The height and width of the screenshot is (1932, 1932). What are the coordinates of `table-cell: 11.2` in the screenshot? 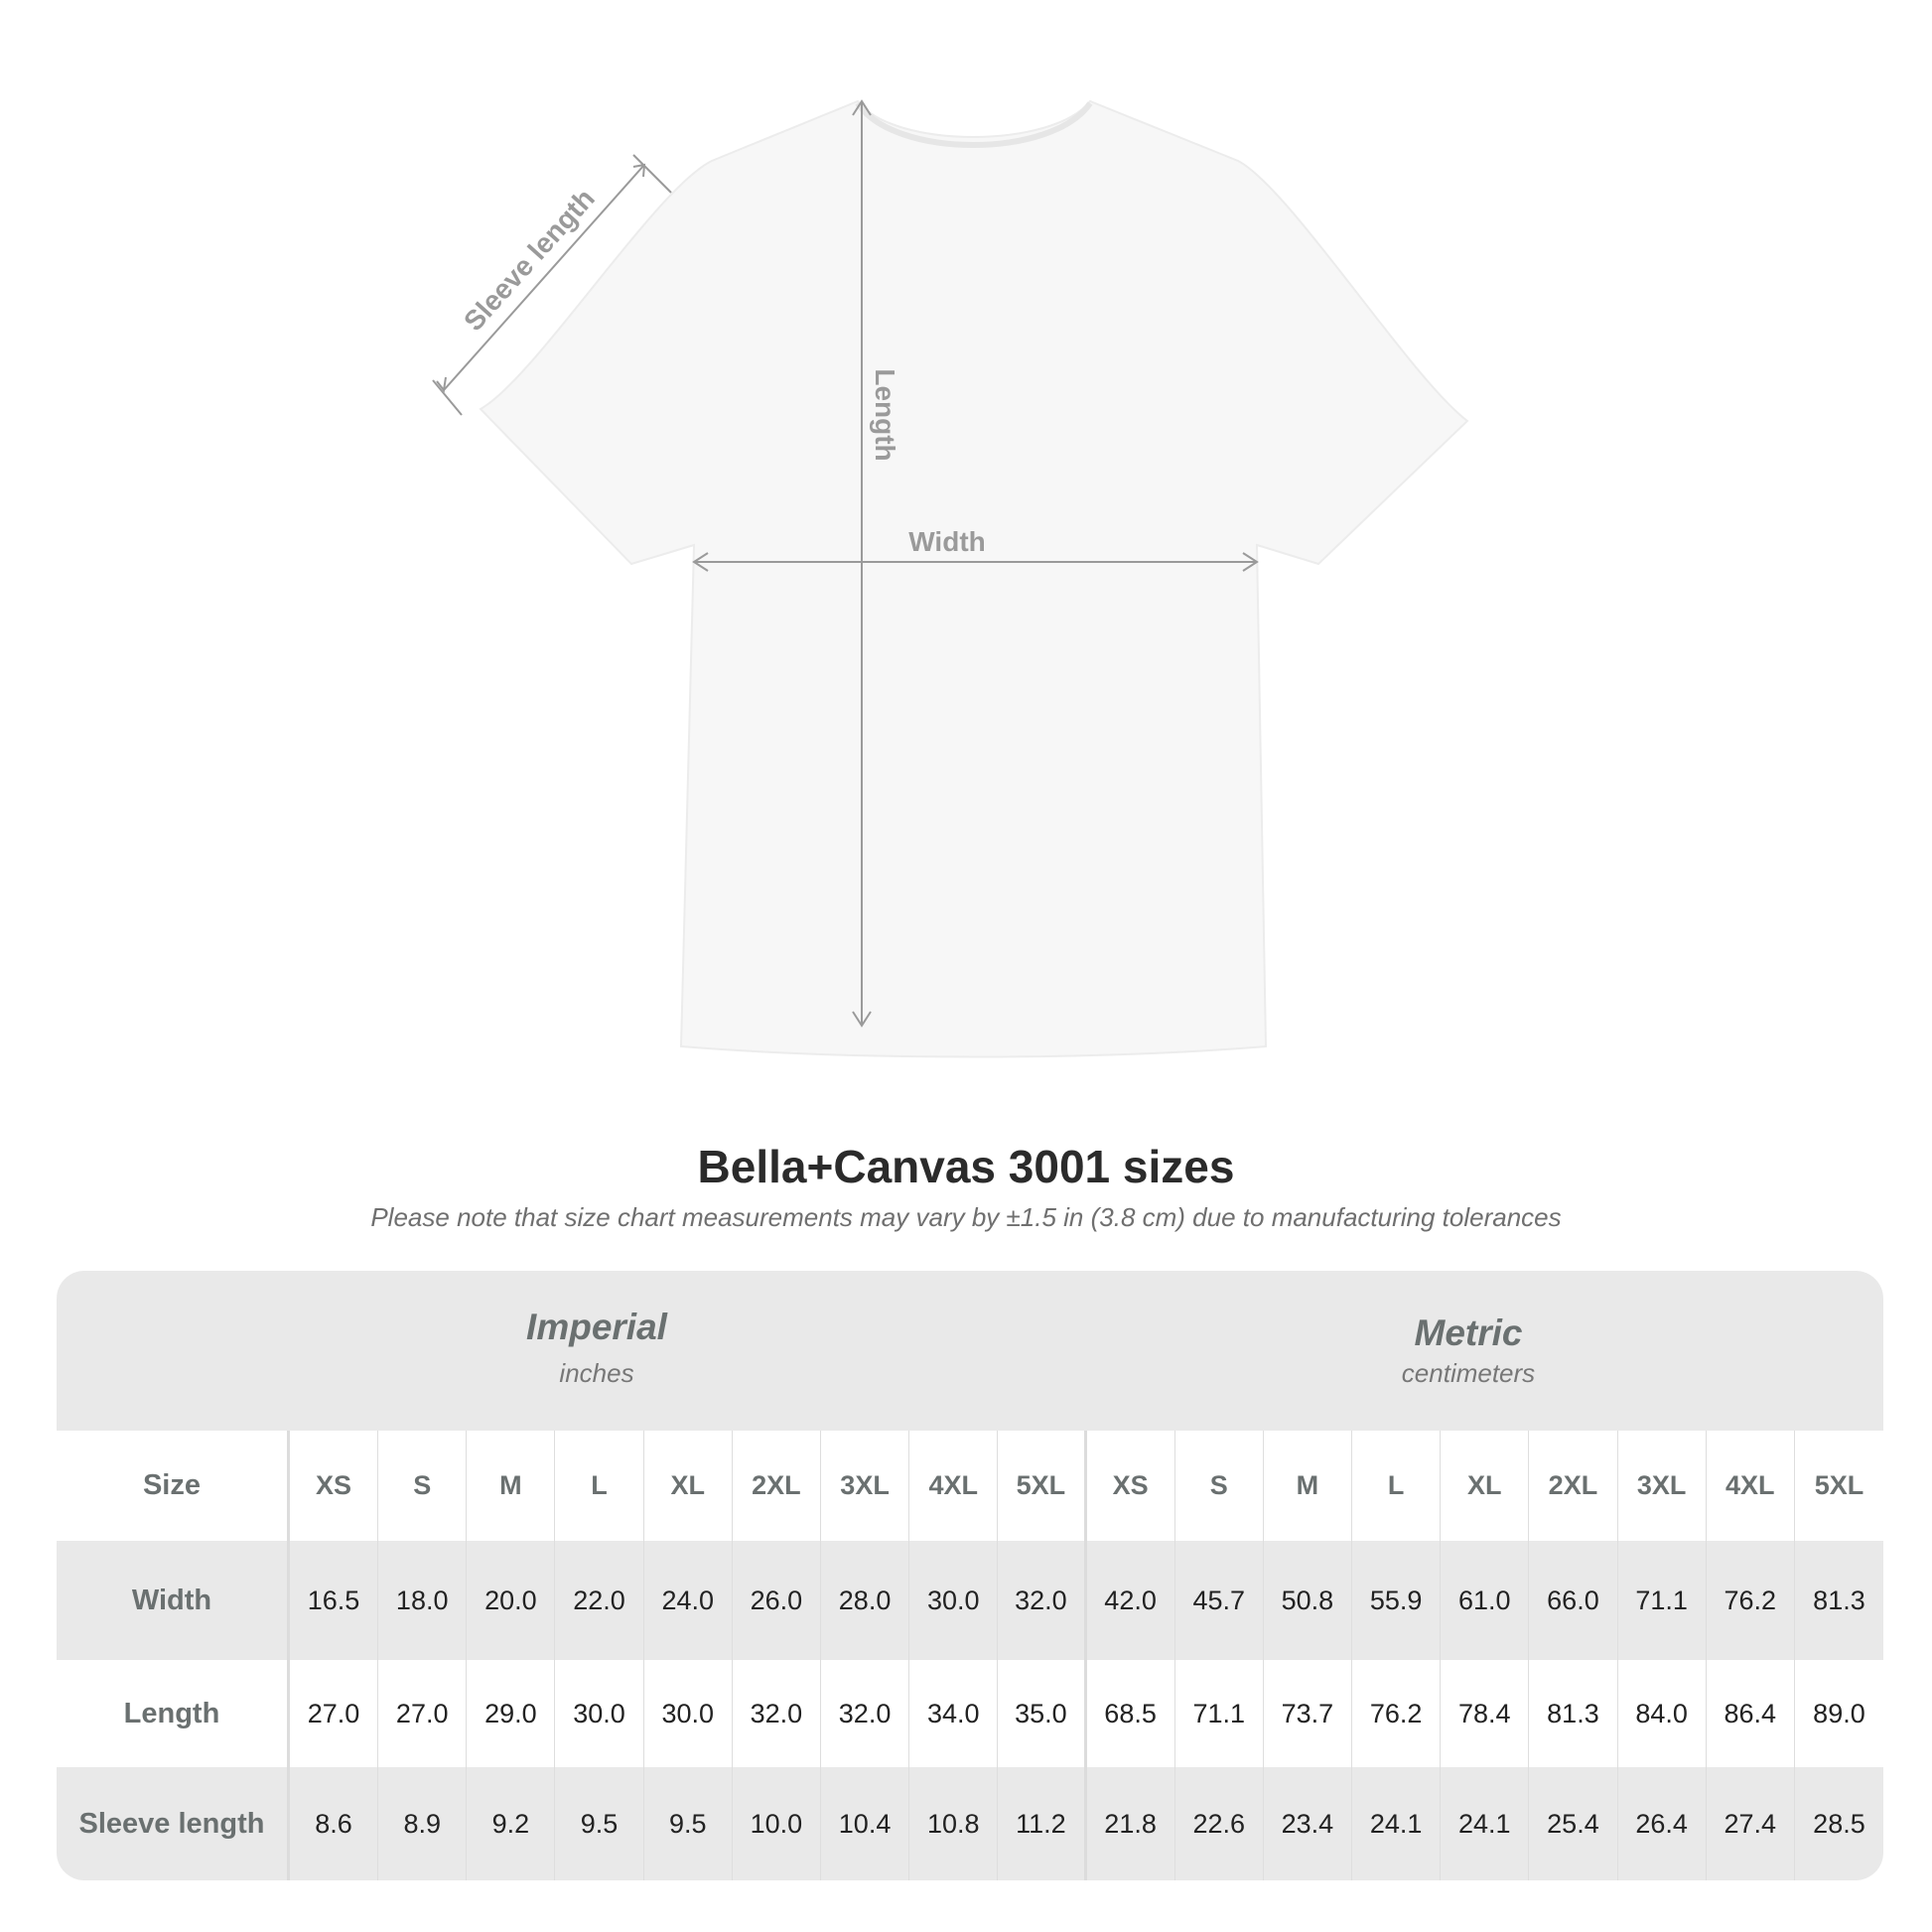 It's located at (1042, 1823).